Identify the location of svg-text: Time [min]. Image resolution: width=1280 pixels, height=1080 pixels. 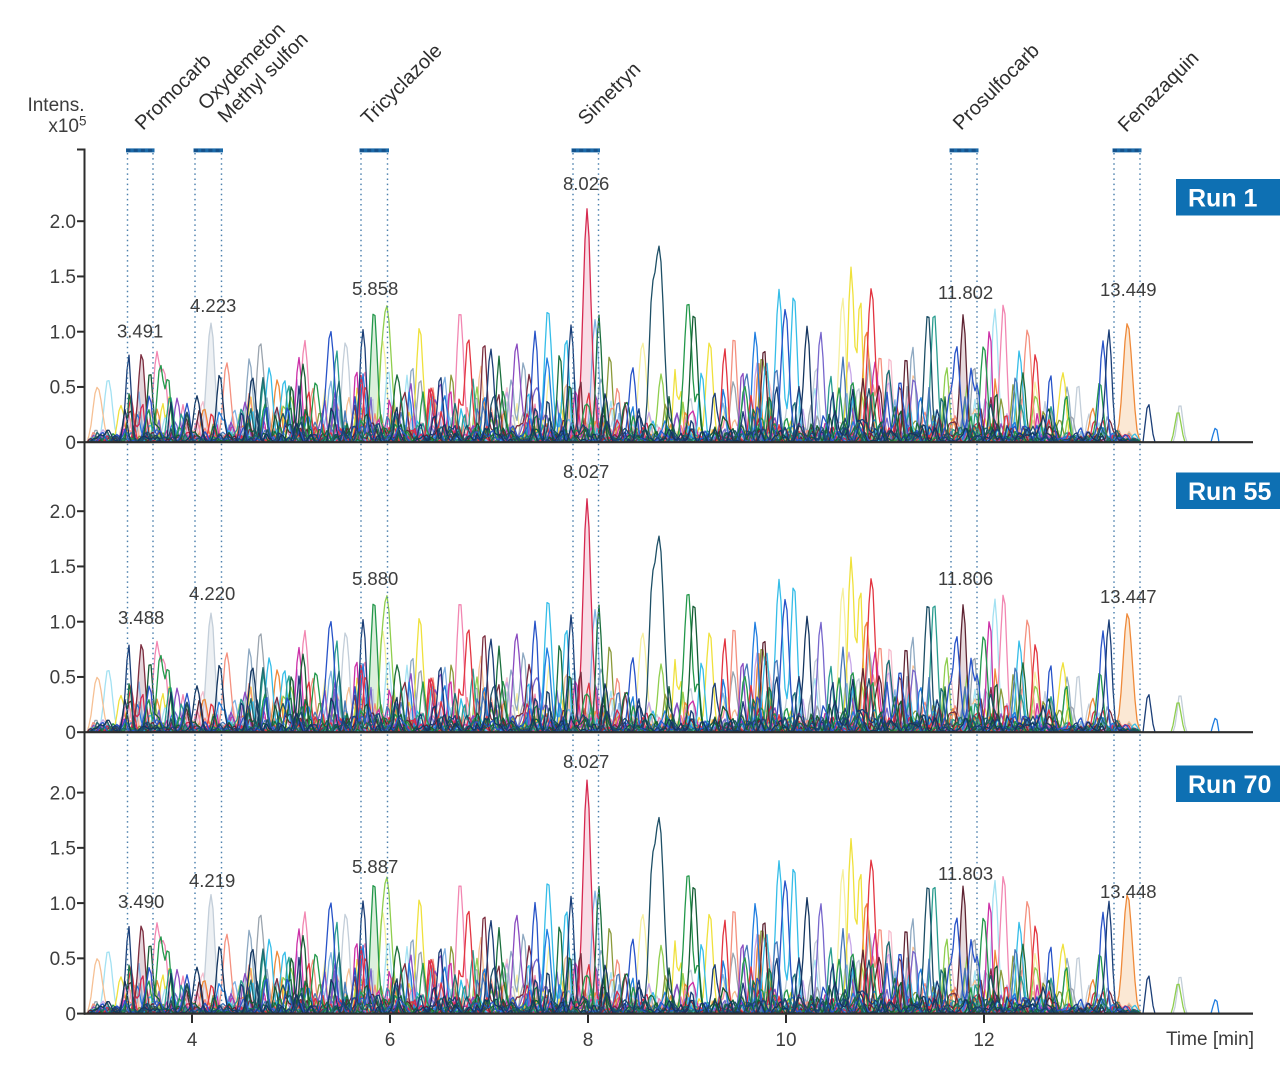
(1210, 1039).